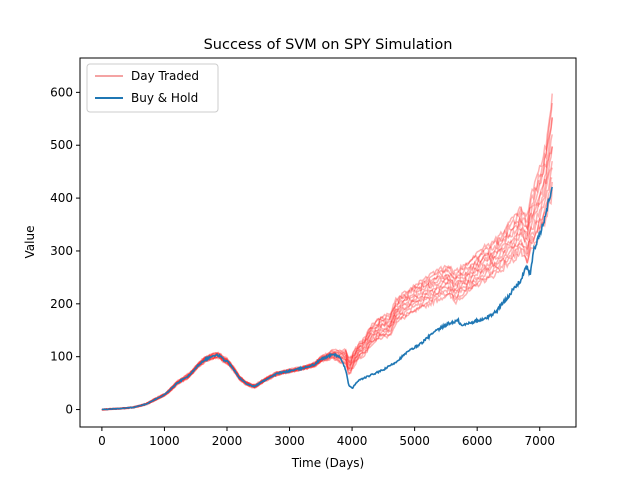 The image size is (640, 480). What do you see at coordinates (289, 441) in the screenshot?
I see `x-tick-label: 3000` at bounding box center [289, 441].